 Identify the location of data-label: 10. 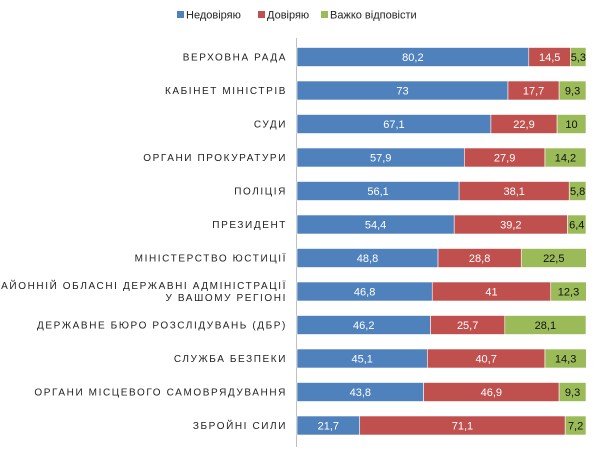
(571, 125).